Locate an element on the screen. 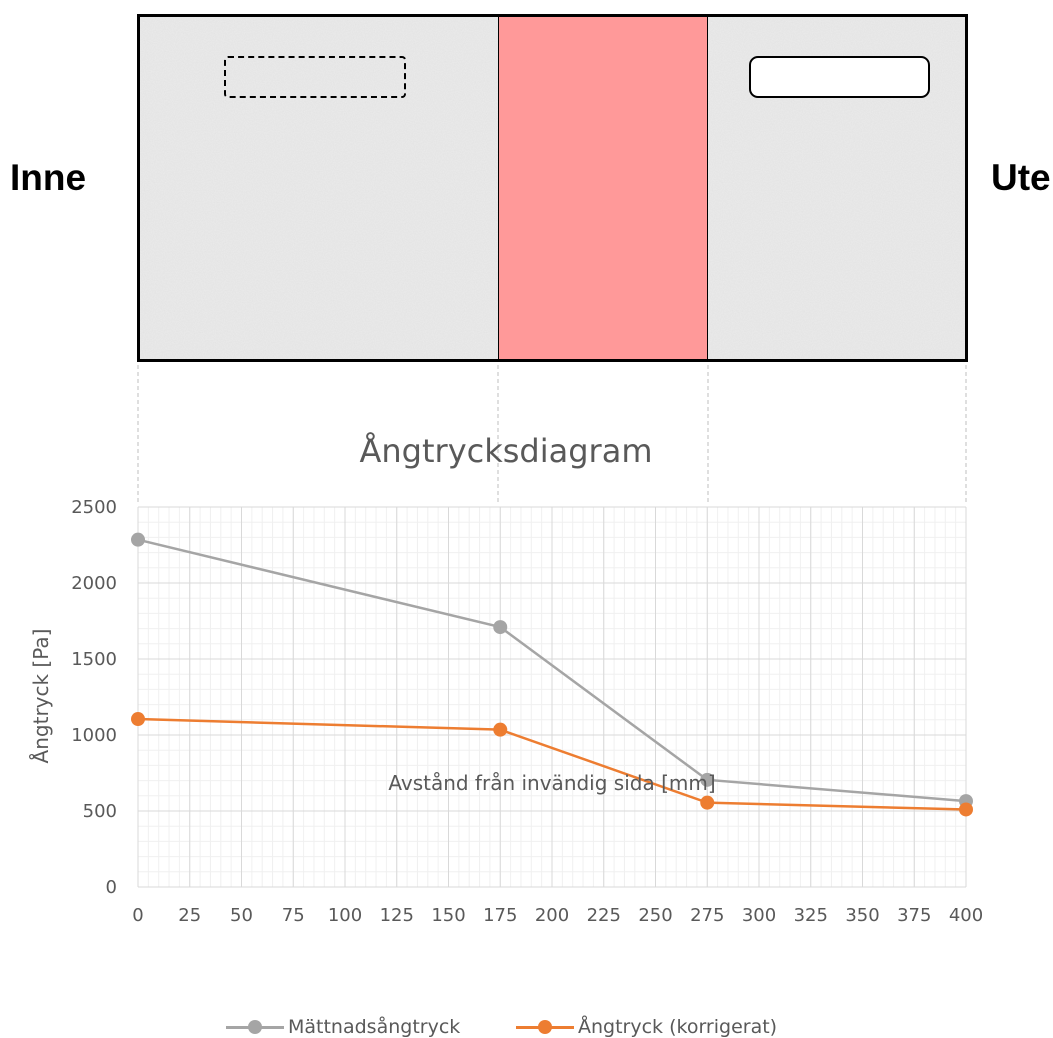 This screenshot has height=1038, width=1053. concrete-texture is located at coordinates (319, 188).